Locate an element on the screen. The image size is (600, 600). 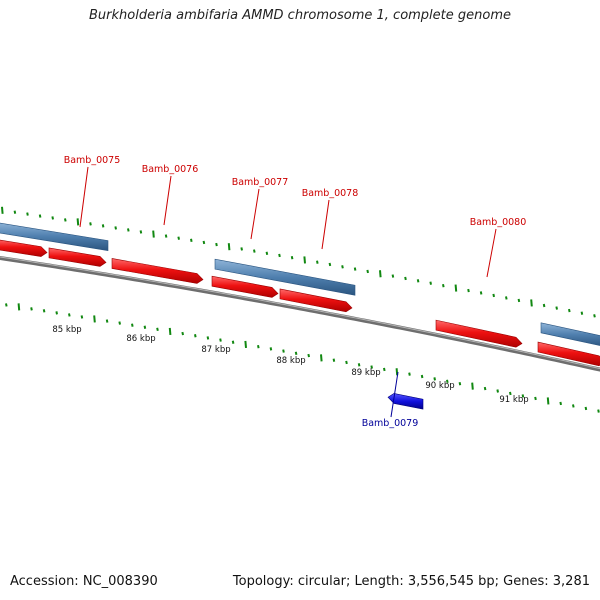
scale-label: 88 kbp is located at coordinates (290, 361).